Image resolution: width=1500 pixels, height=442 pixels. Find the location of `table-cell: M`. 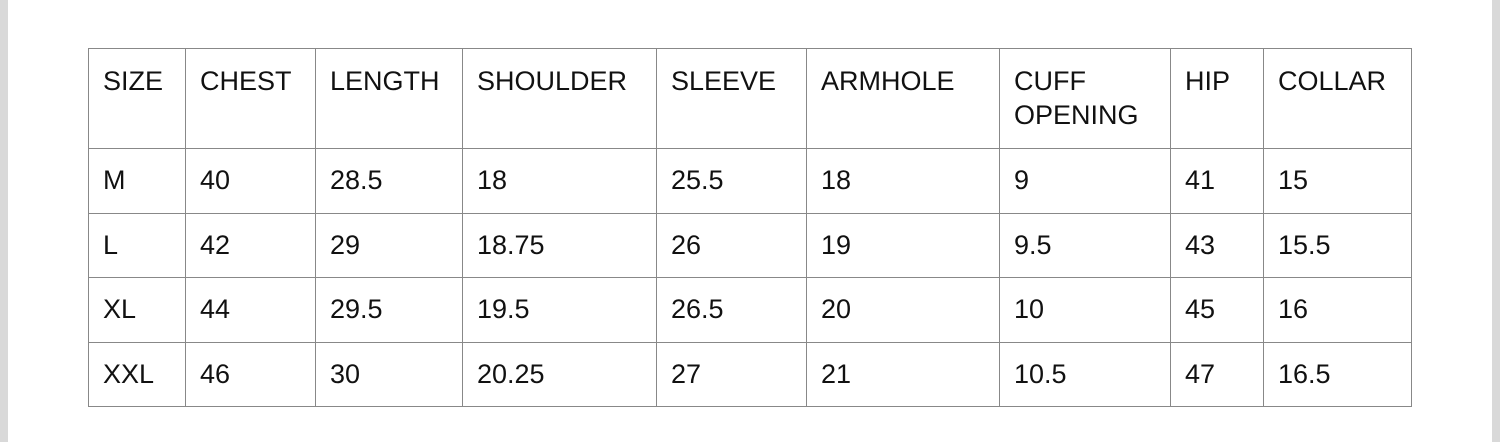

table-cell: M is located at coordinates (137, 181).